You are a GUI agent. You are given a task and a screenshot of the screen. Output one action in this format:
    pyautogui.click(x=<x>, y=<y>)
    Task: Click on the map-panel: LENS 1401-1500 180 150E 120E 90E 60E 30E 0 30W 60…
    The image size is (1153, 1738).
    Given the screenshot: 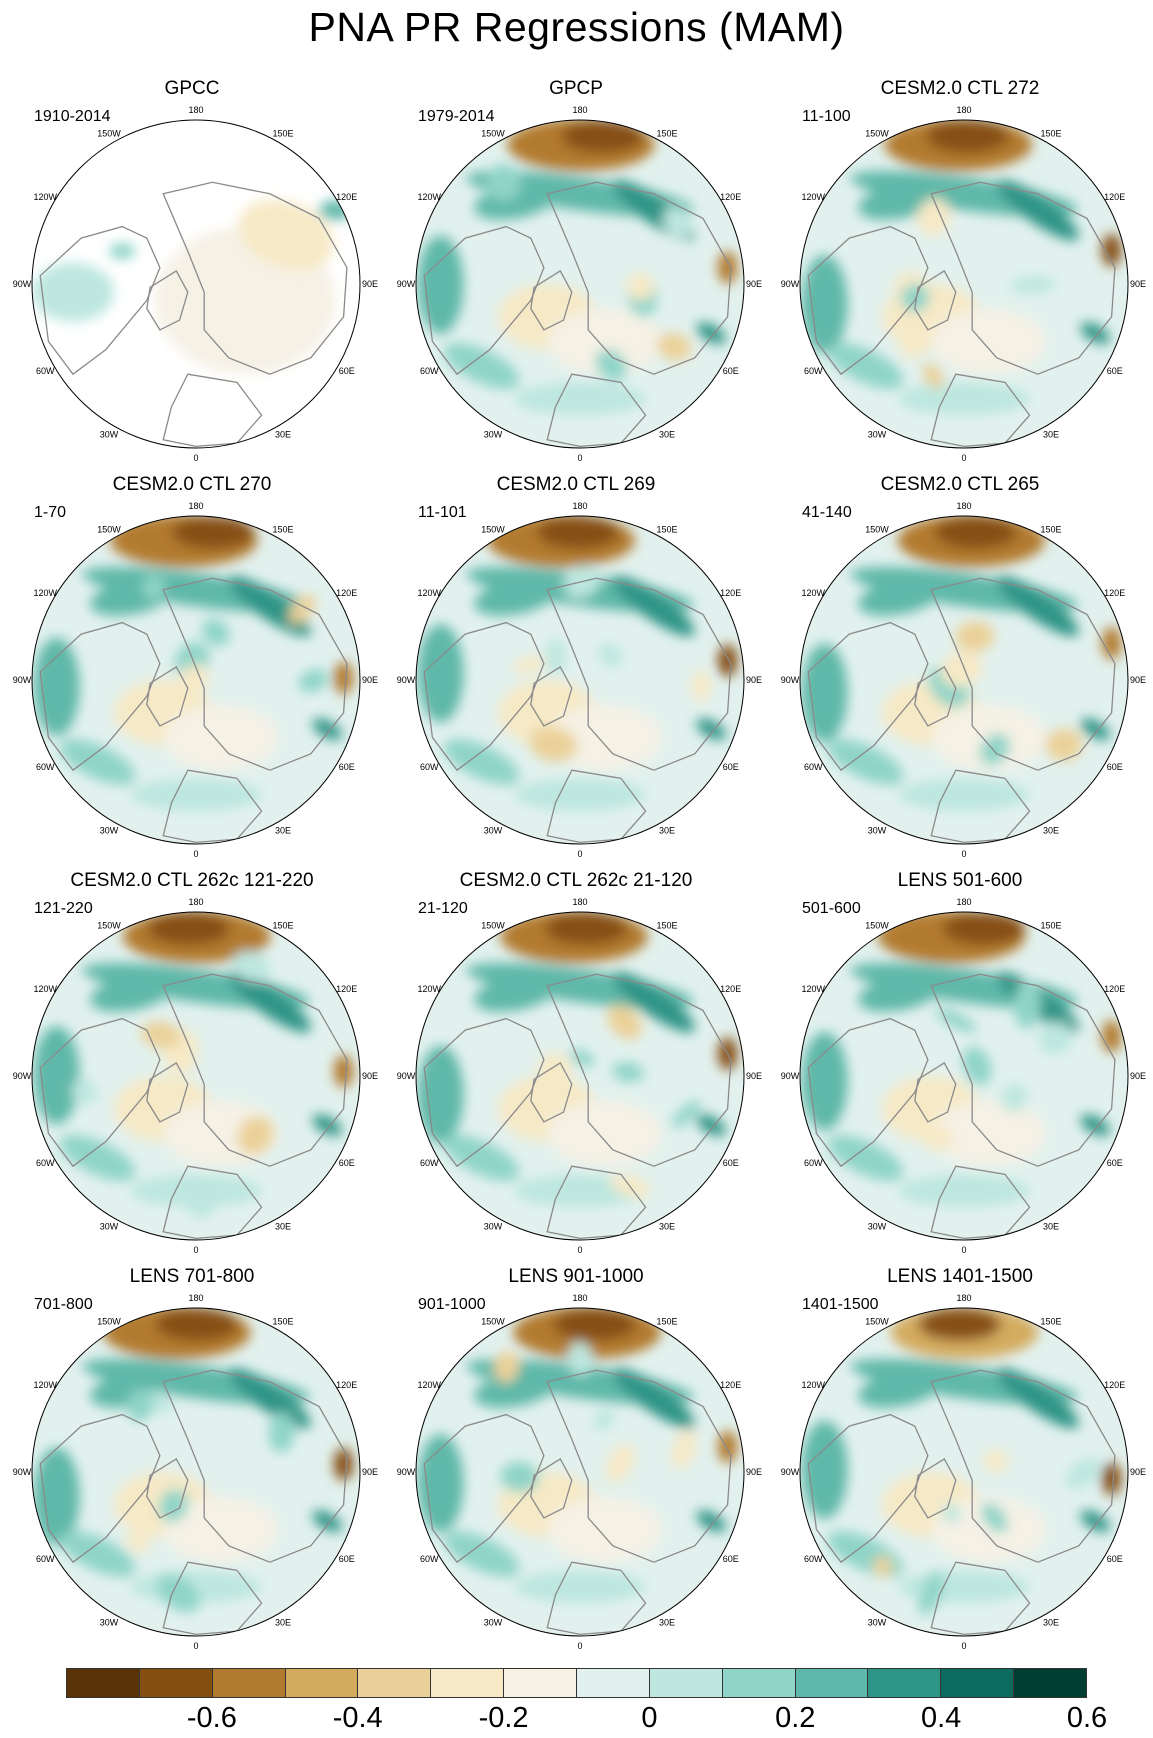 What is the action you would take?
    pyautogui.click(x=960, y=1464)
    